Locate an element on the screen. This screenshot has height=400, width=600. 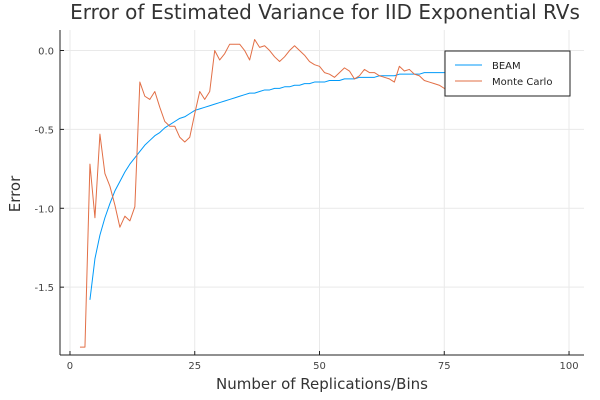
legend: BEAM Monte Carlo is located at coordinates (507, 73).